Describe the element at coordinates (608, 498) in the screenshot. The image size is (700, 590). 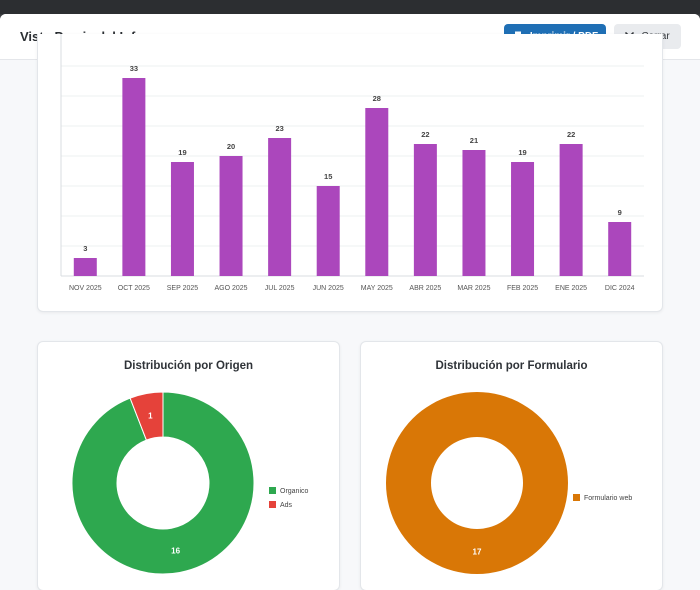
I see `legend-label: Formulario web` at that location.